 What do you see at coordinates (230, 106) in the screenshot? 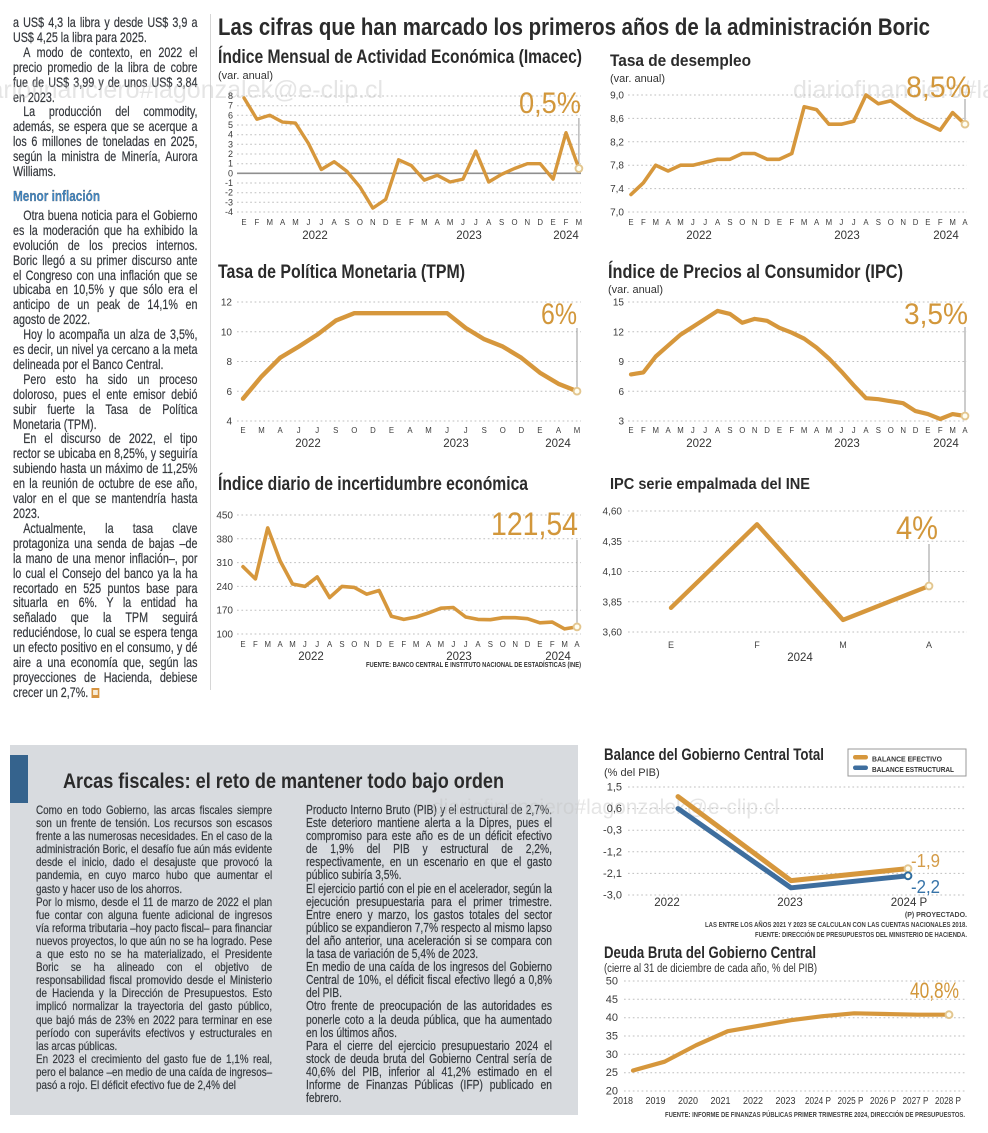
I see `svg-text: 7` at bounding box center [230, 106].